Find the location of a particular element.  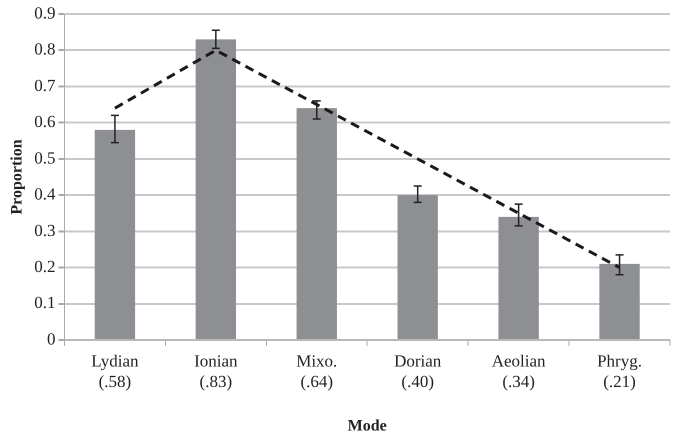

y-tick-label: 0.8 is located at coordinates (45, 49).